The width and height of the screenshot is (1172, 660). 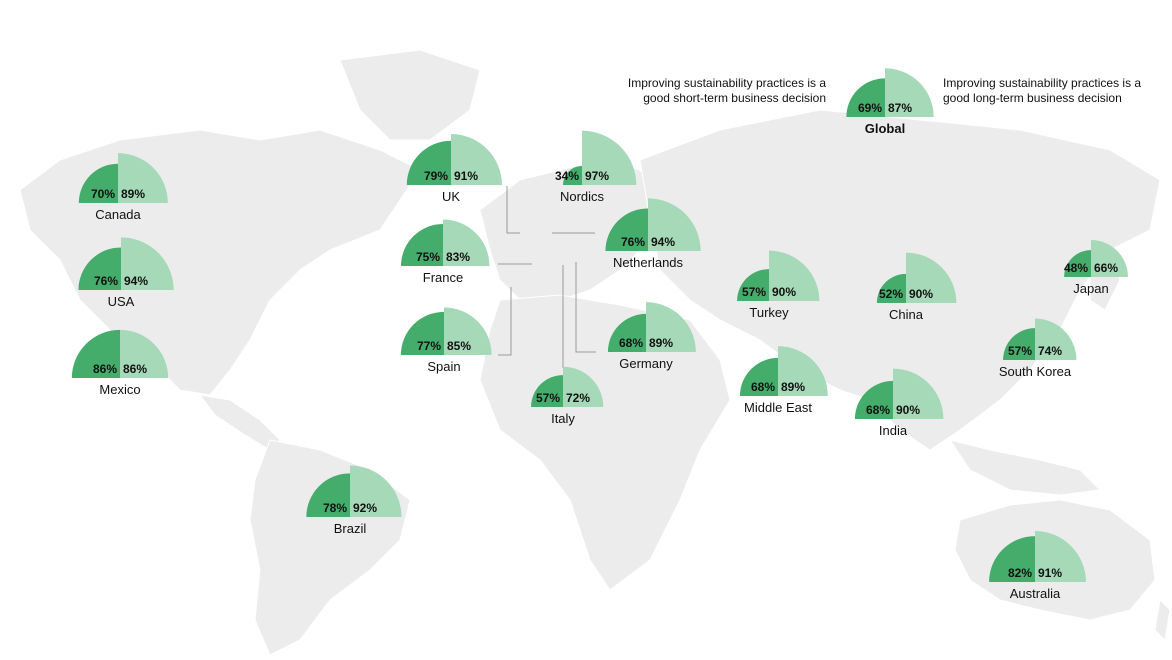 What do you see at coordinates (1162, 620) in the screenshot?
I see `new-zealand-landmass` at bounding box center [1162, 620].